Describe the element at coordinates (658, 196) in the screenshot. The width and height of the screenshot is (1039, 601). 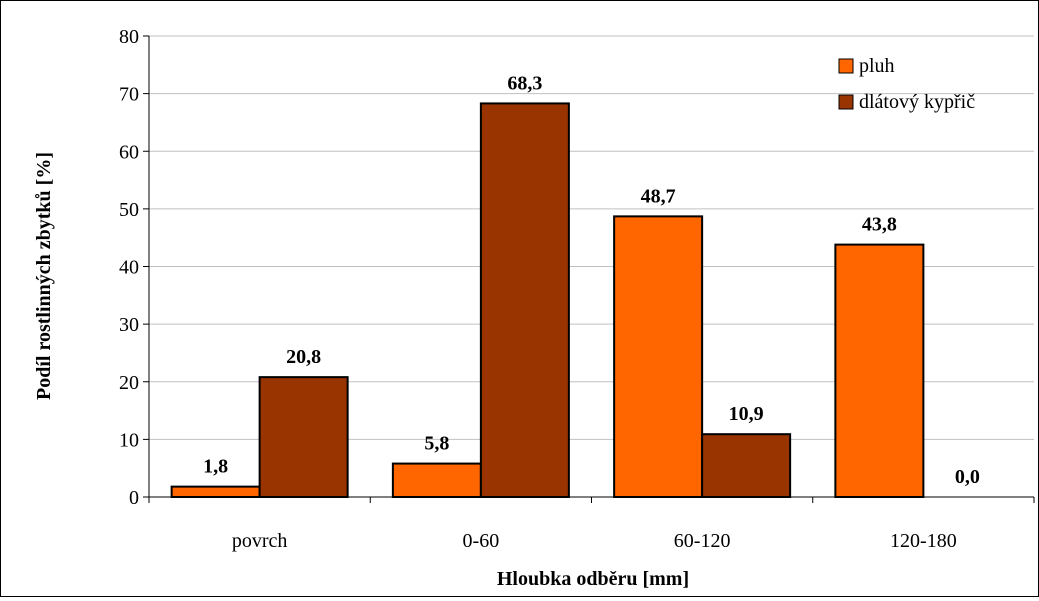
I see `value-label: 48,7` at that location.